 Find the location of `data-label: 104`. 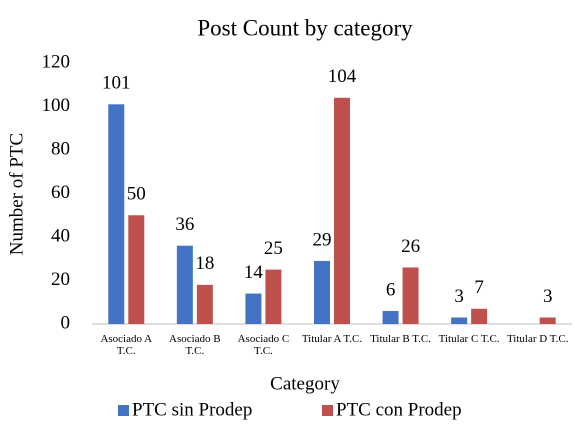

data-label: 104 is located at coordinates (342, 76).